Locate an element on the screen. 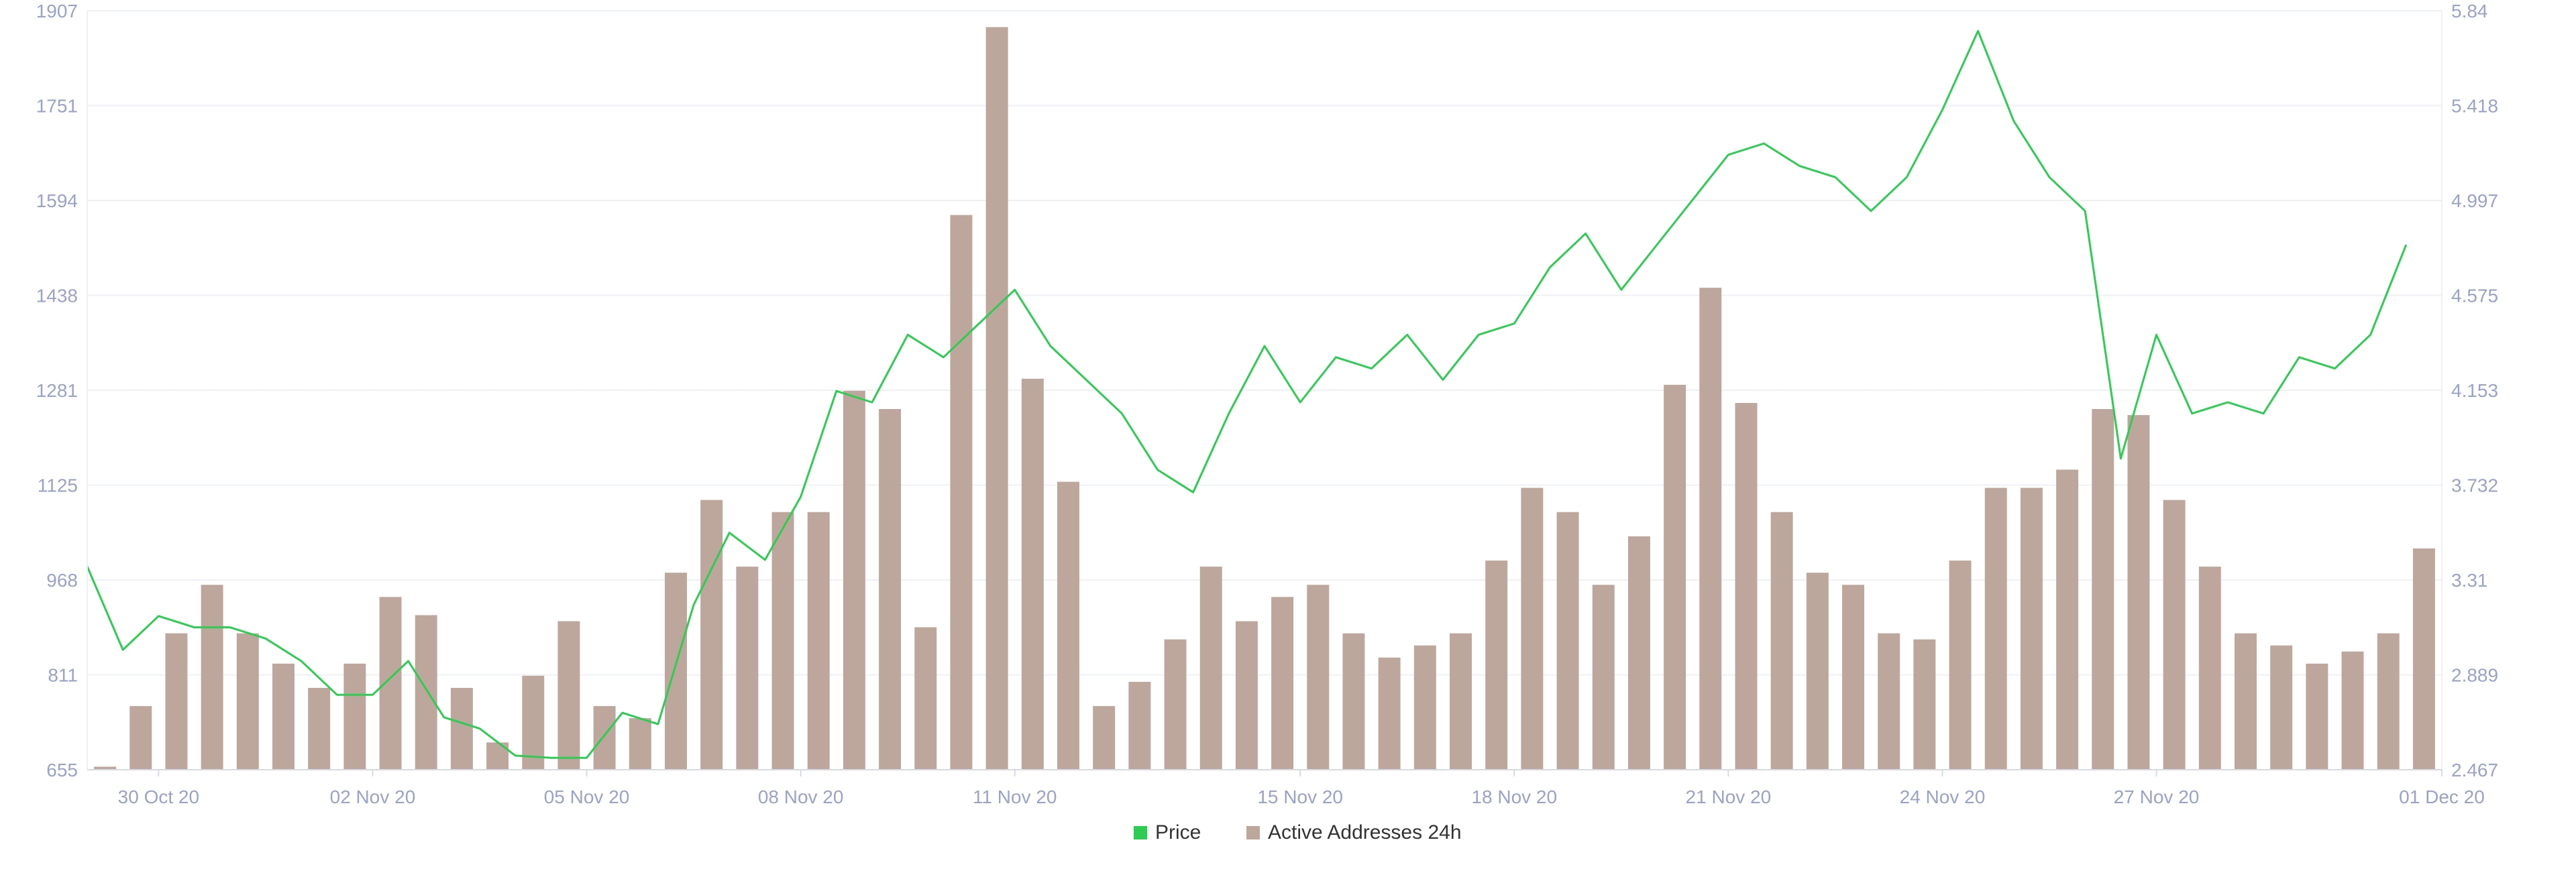 The width and height of the screenshot is (2576, 875). y-left-tick-label: 655 is located at coordinates (62, 770).